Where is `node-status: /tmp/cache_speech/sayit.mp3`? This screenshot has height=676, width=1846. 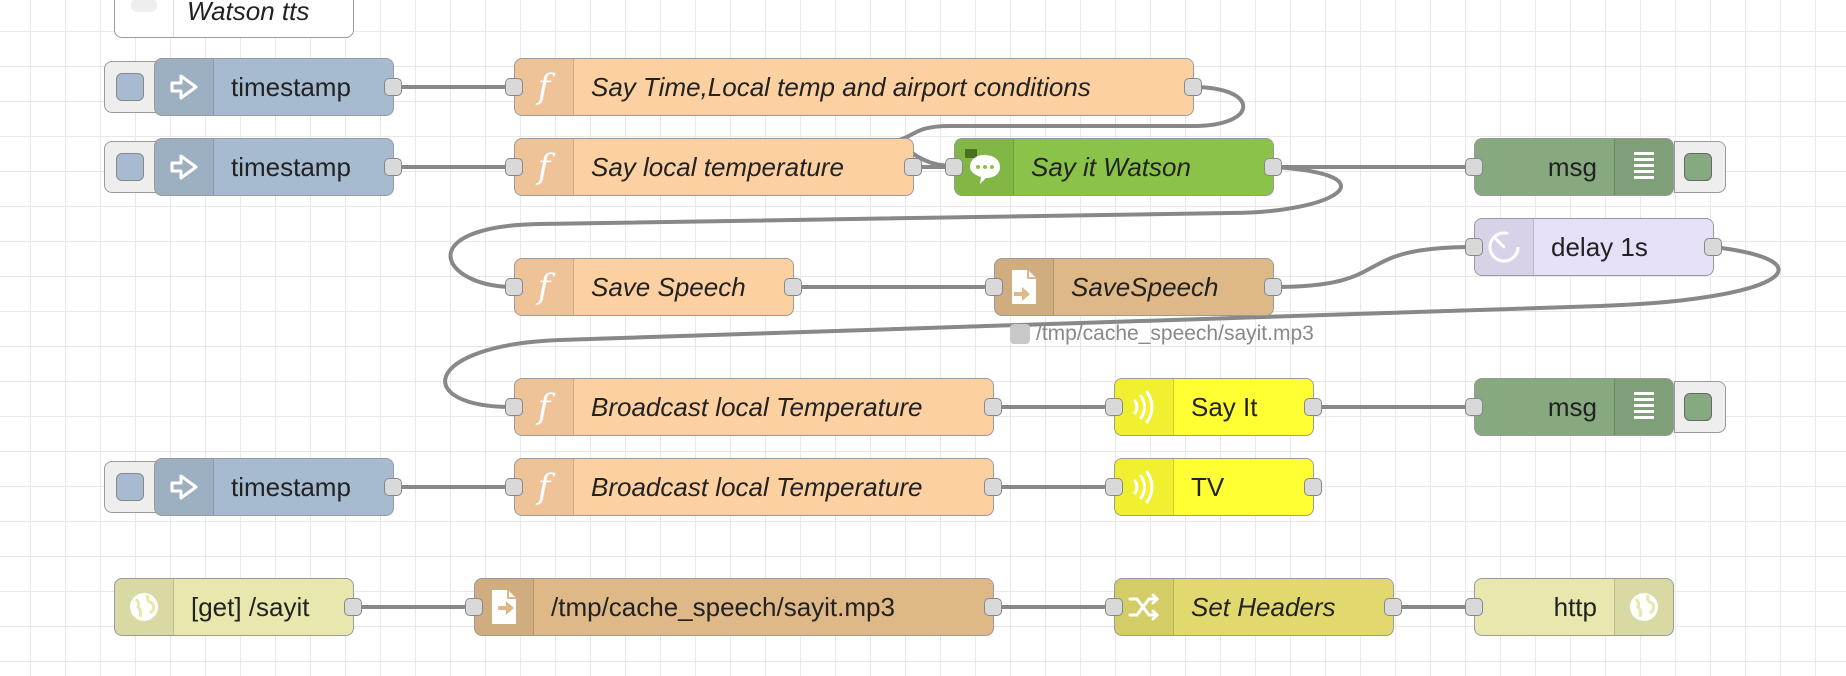
node-status: /tmp/cache_speech/sayit.mp3 is located at coordinates (1162, 334).